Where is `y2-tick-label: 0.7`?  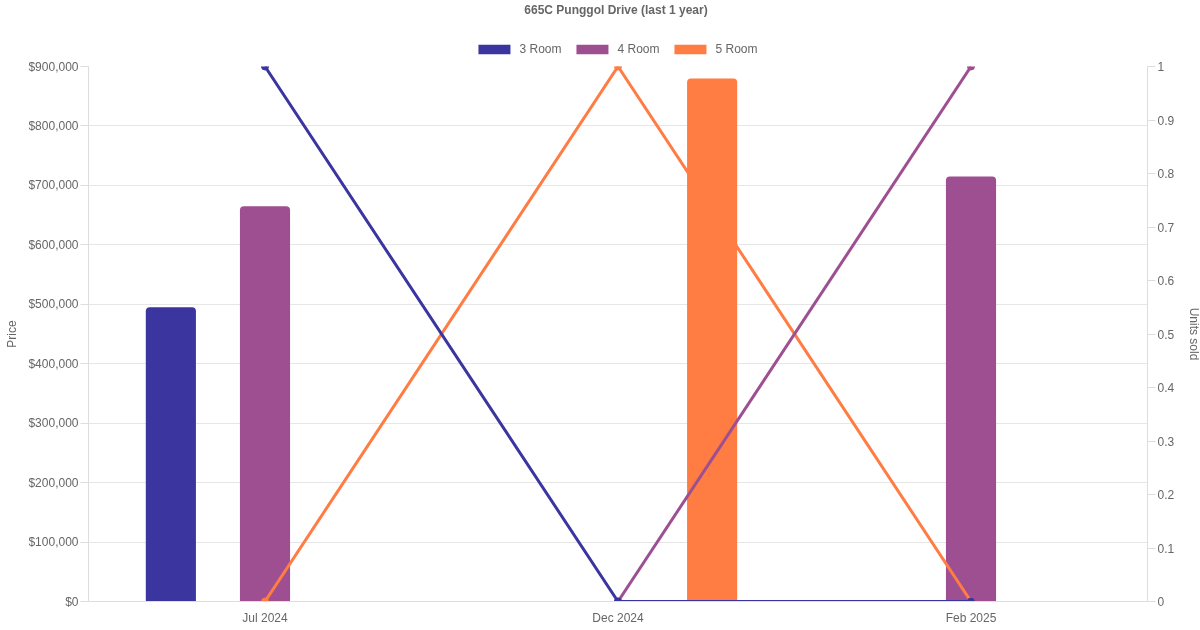 y2-tick-label: 0.7 is located at coordinates (1166, 227).